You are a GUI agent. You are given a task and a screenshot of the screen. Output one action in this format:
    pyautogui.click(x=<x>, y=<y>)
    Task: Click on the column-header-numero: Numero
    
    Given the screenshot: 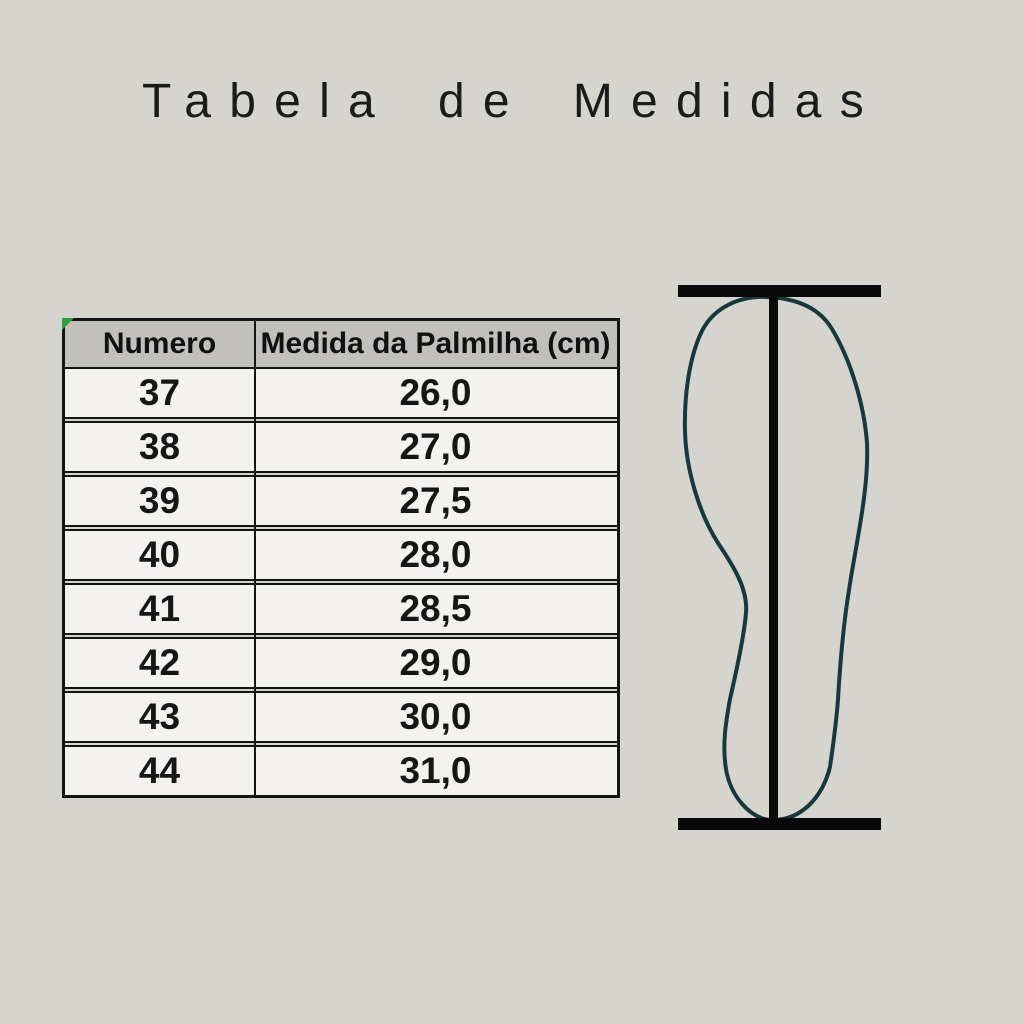 What is the action you would take?
    pyautogui.click(x=159, y=343)
    